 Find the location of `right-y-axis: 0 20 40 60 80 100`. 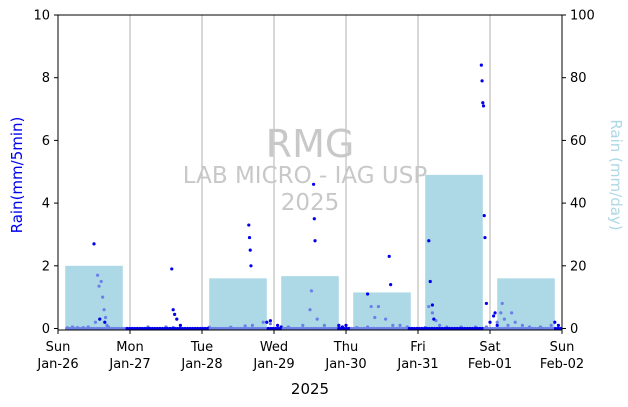

right-y-axis: 0 20 40 60 80 100 is located at coordinates (578, 173).